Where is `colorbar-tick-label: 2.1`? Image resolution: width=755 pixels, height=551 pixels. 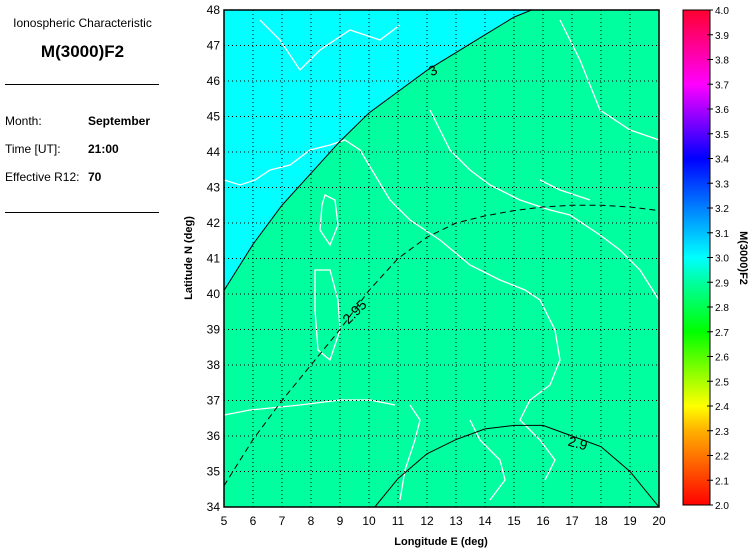
colorbar-tick-label: 2.1 is located at coordinates (722, 481).